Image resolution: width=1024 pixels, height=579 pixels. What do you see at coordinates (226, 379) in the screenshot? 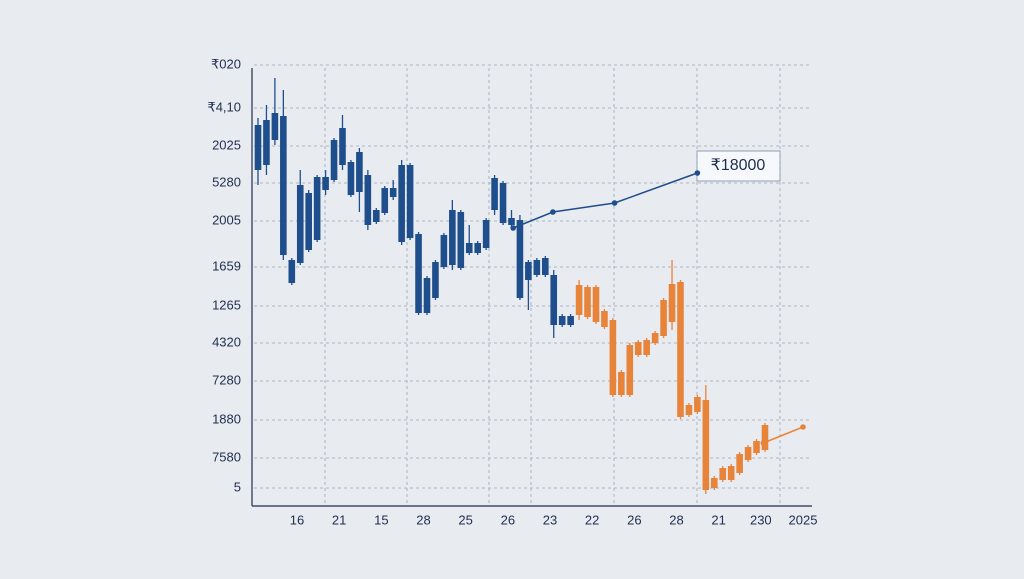
I see `y-tick-label: 7280` at bounding box center [226, 379].